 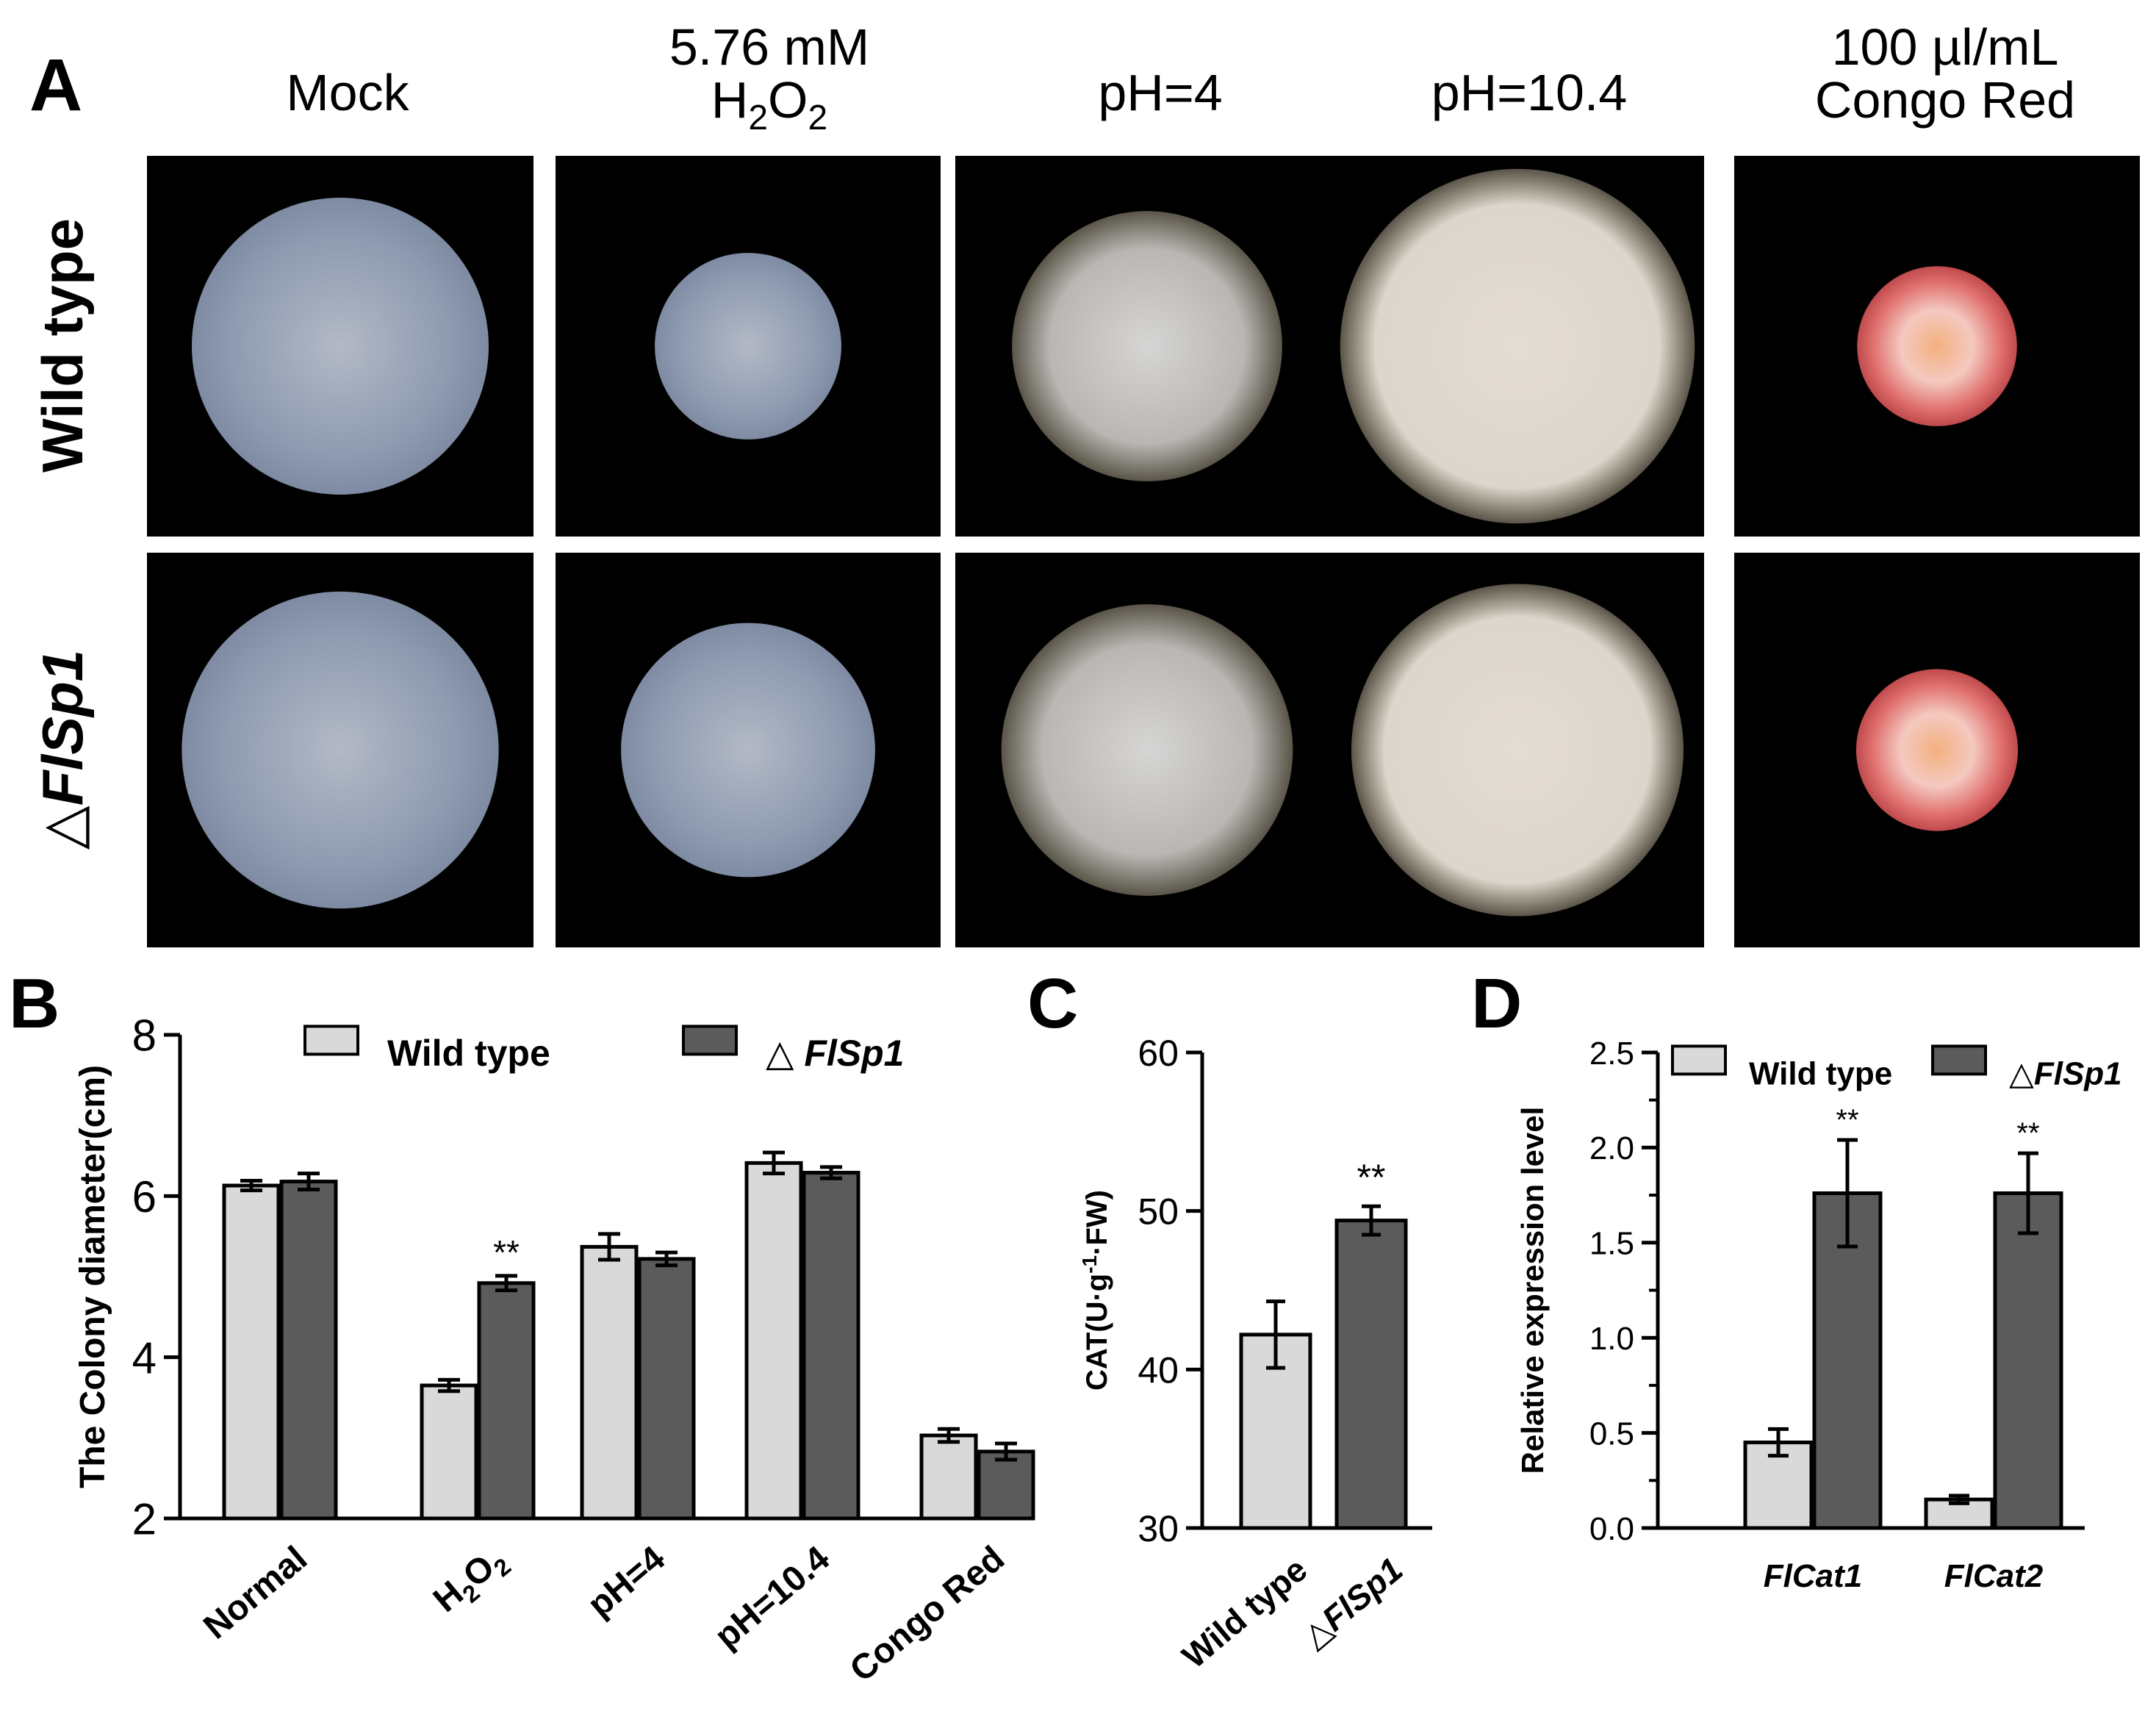 I want to click on x-tick-label: FlCat2, so click(x=1994, y=1576).